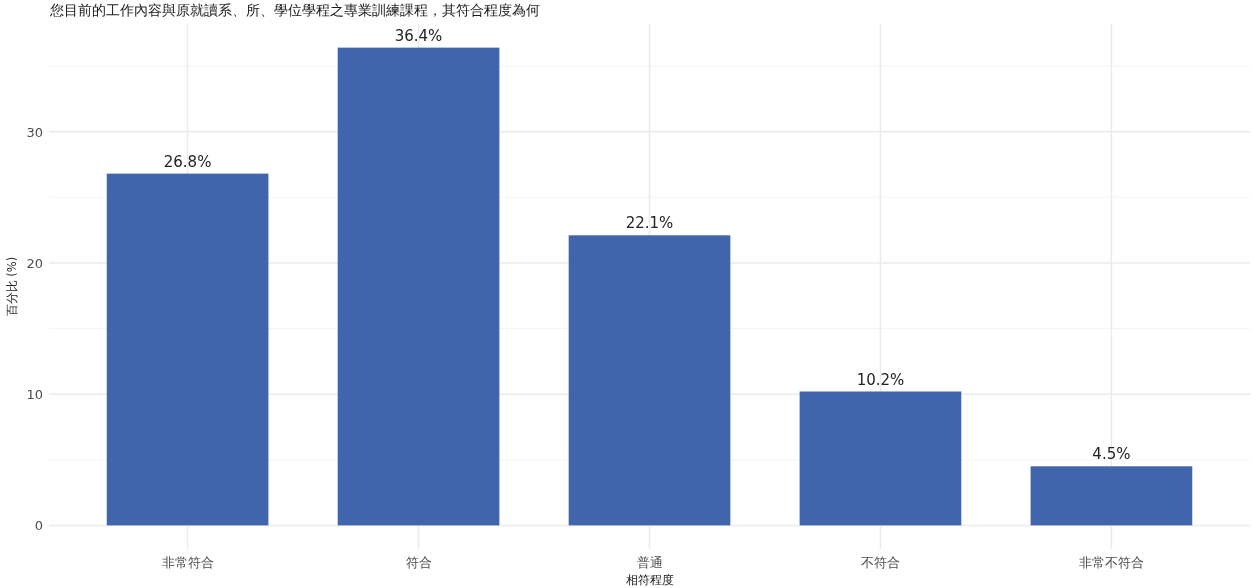 Image resolution: width=1253 pixels, height=588 pixels. I want to click on y-tick-label: 30, so click(34, 132).